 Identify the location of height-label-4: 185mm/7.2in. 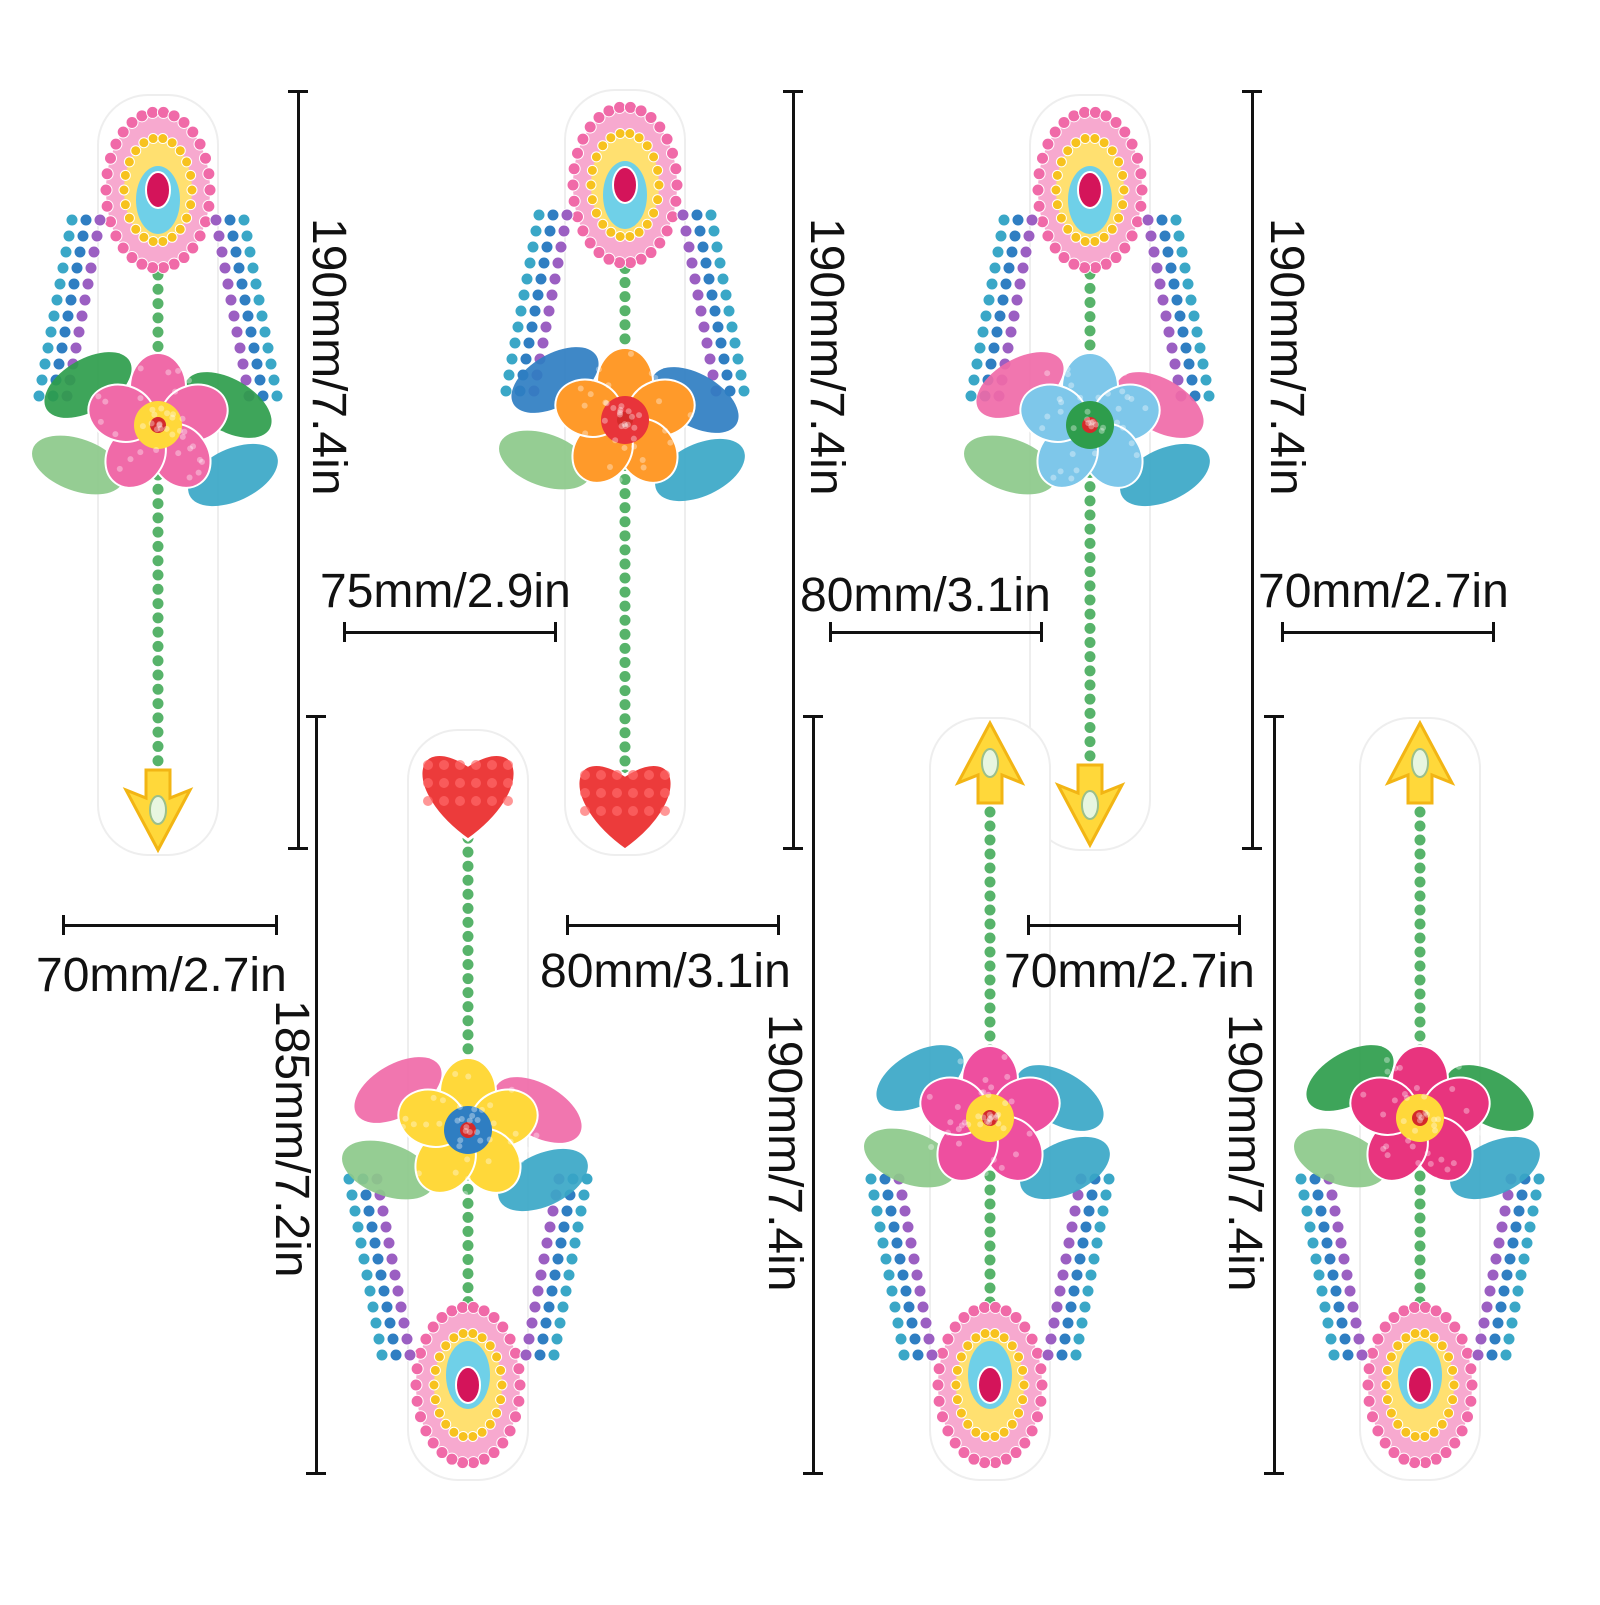
(291, 1138).